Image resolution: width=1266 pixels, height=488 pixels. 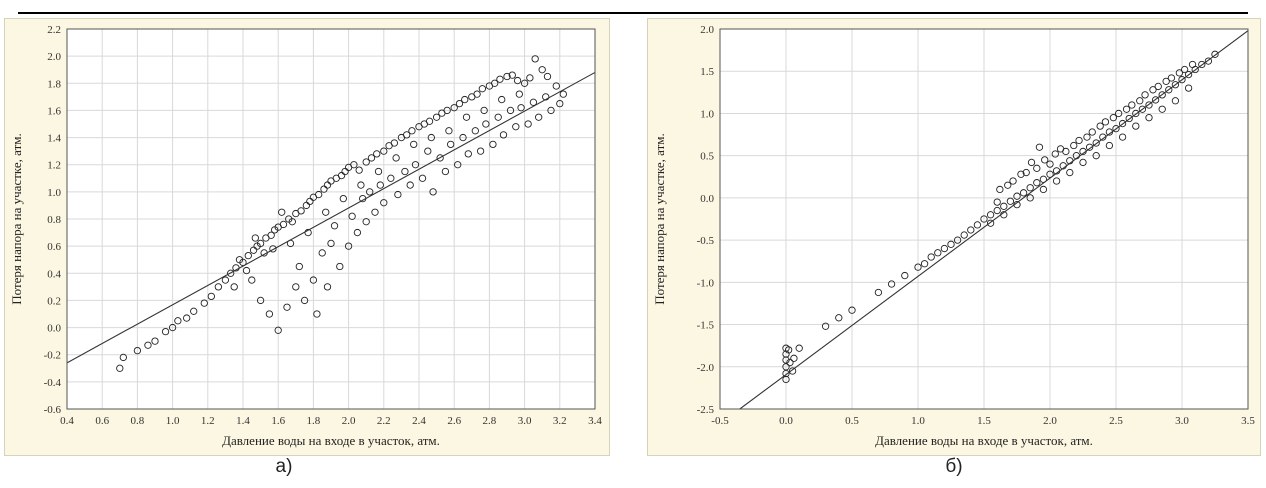 What do you see at coordinates (852, 421) in the screenshot?
I see `x-tick-label: 0.5` at bounding box center [852, 421].